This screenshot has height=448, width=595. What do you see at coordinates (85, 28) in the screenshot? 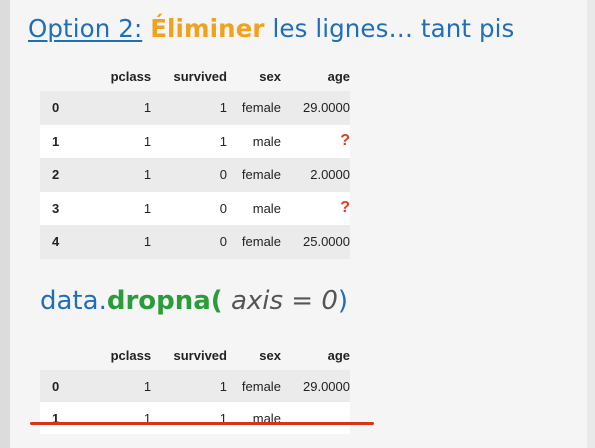
I see `title-prefix: Option 2:` at bounding box center [85, 28].